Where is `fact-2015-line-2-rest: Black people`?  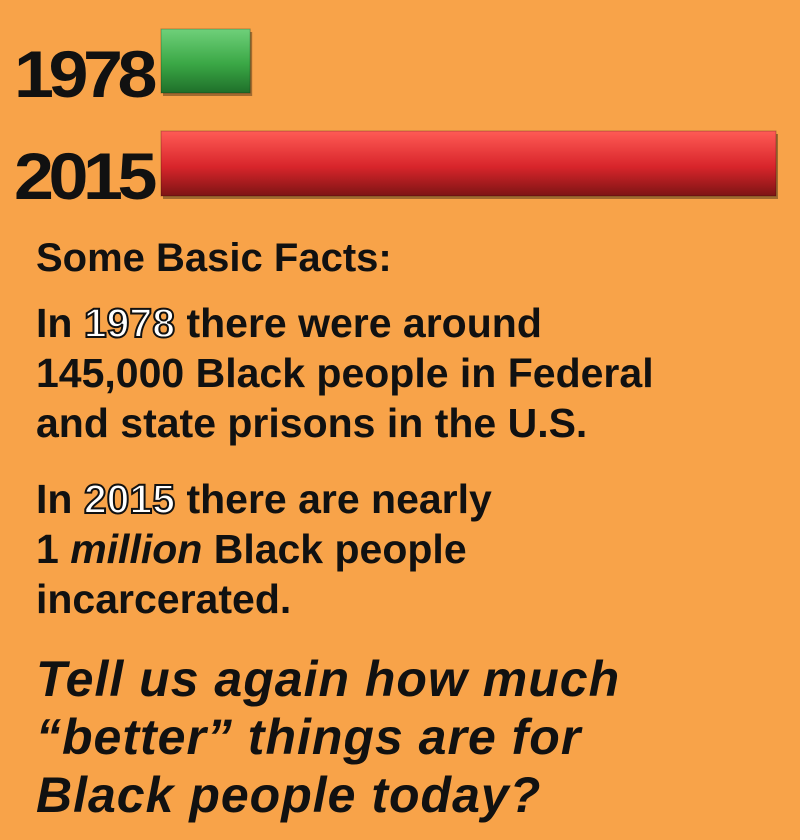
fact-2015-line-2-rest: Black people is located at coordinates (334, 549).